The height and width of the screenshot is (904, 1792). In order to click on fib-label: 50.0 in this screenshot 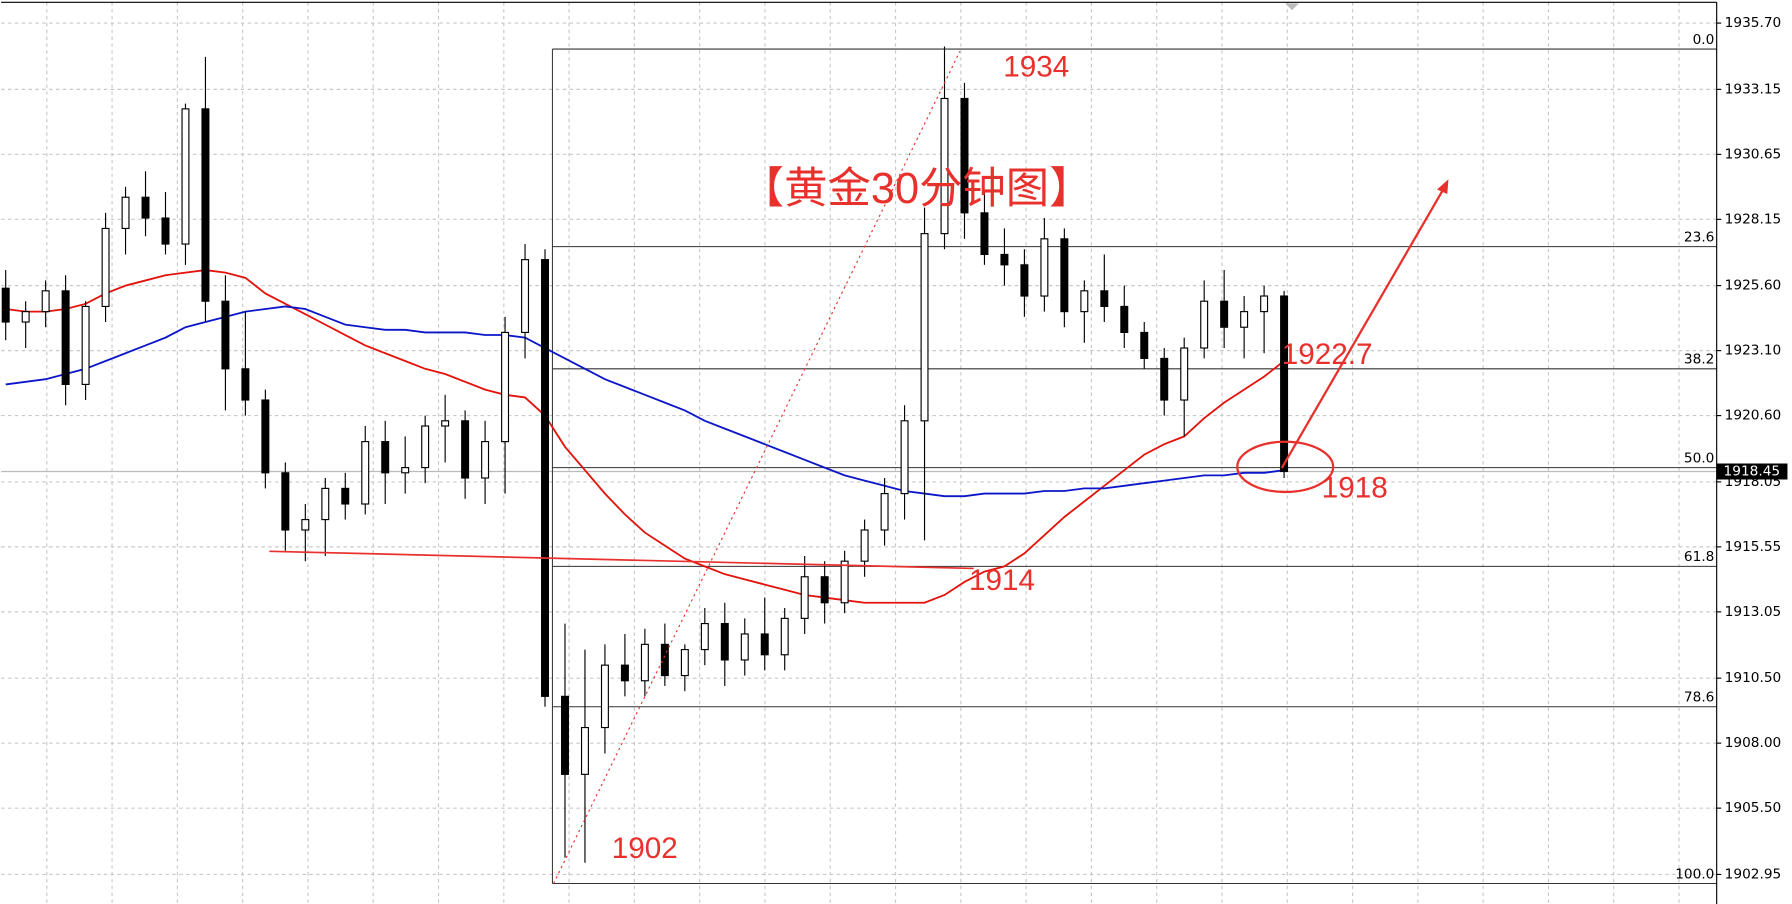, I will do `click(1699, 458)`.